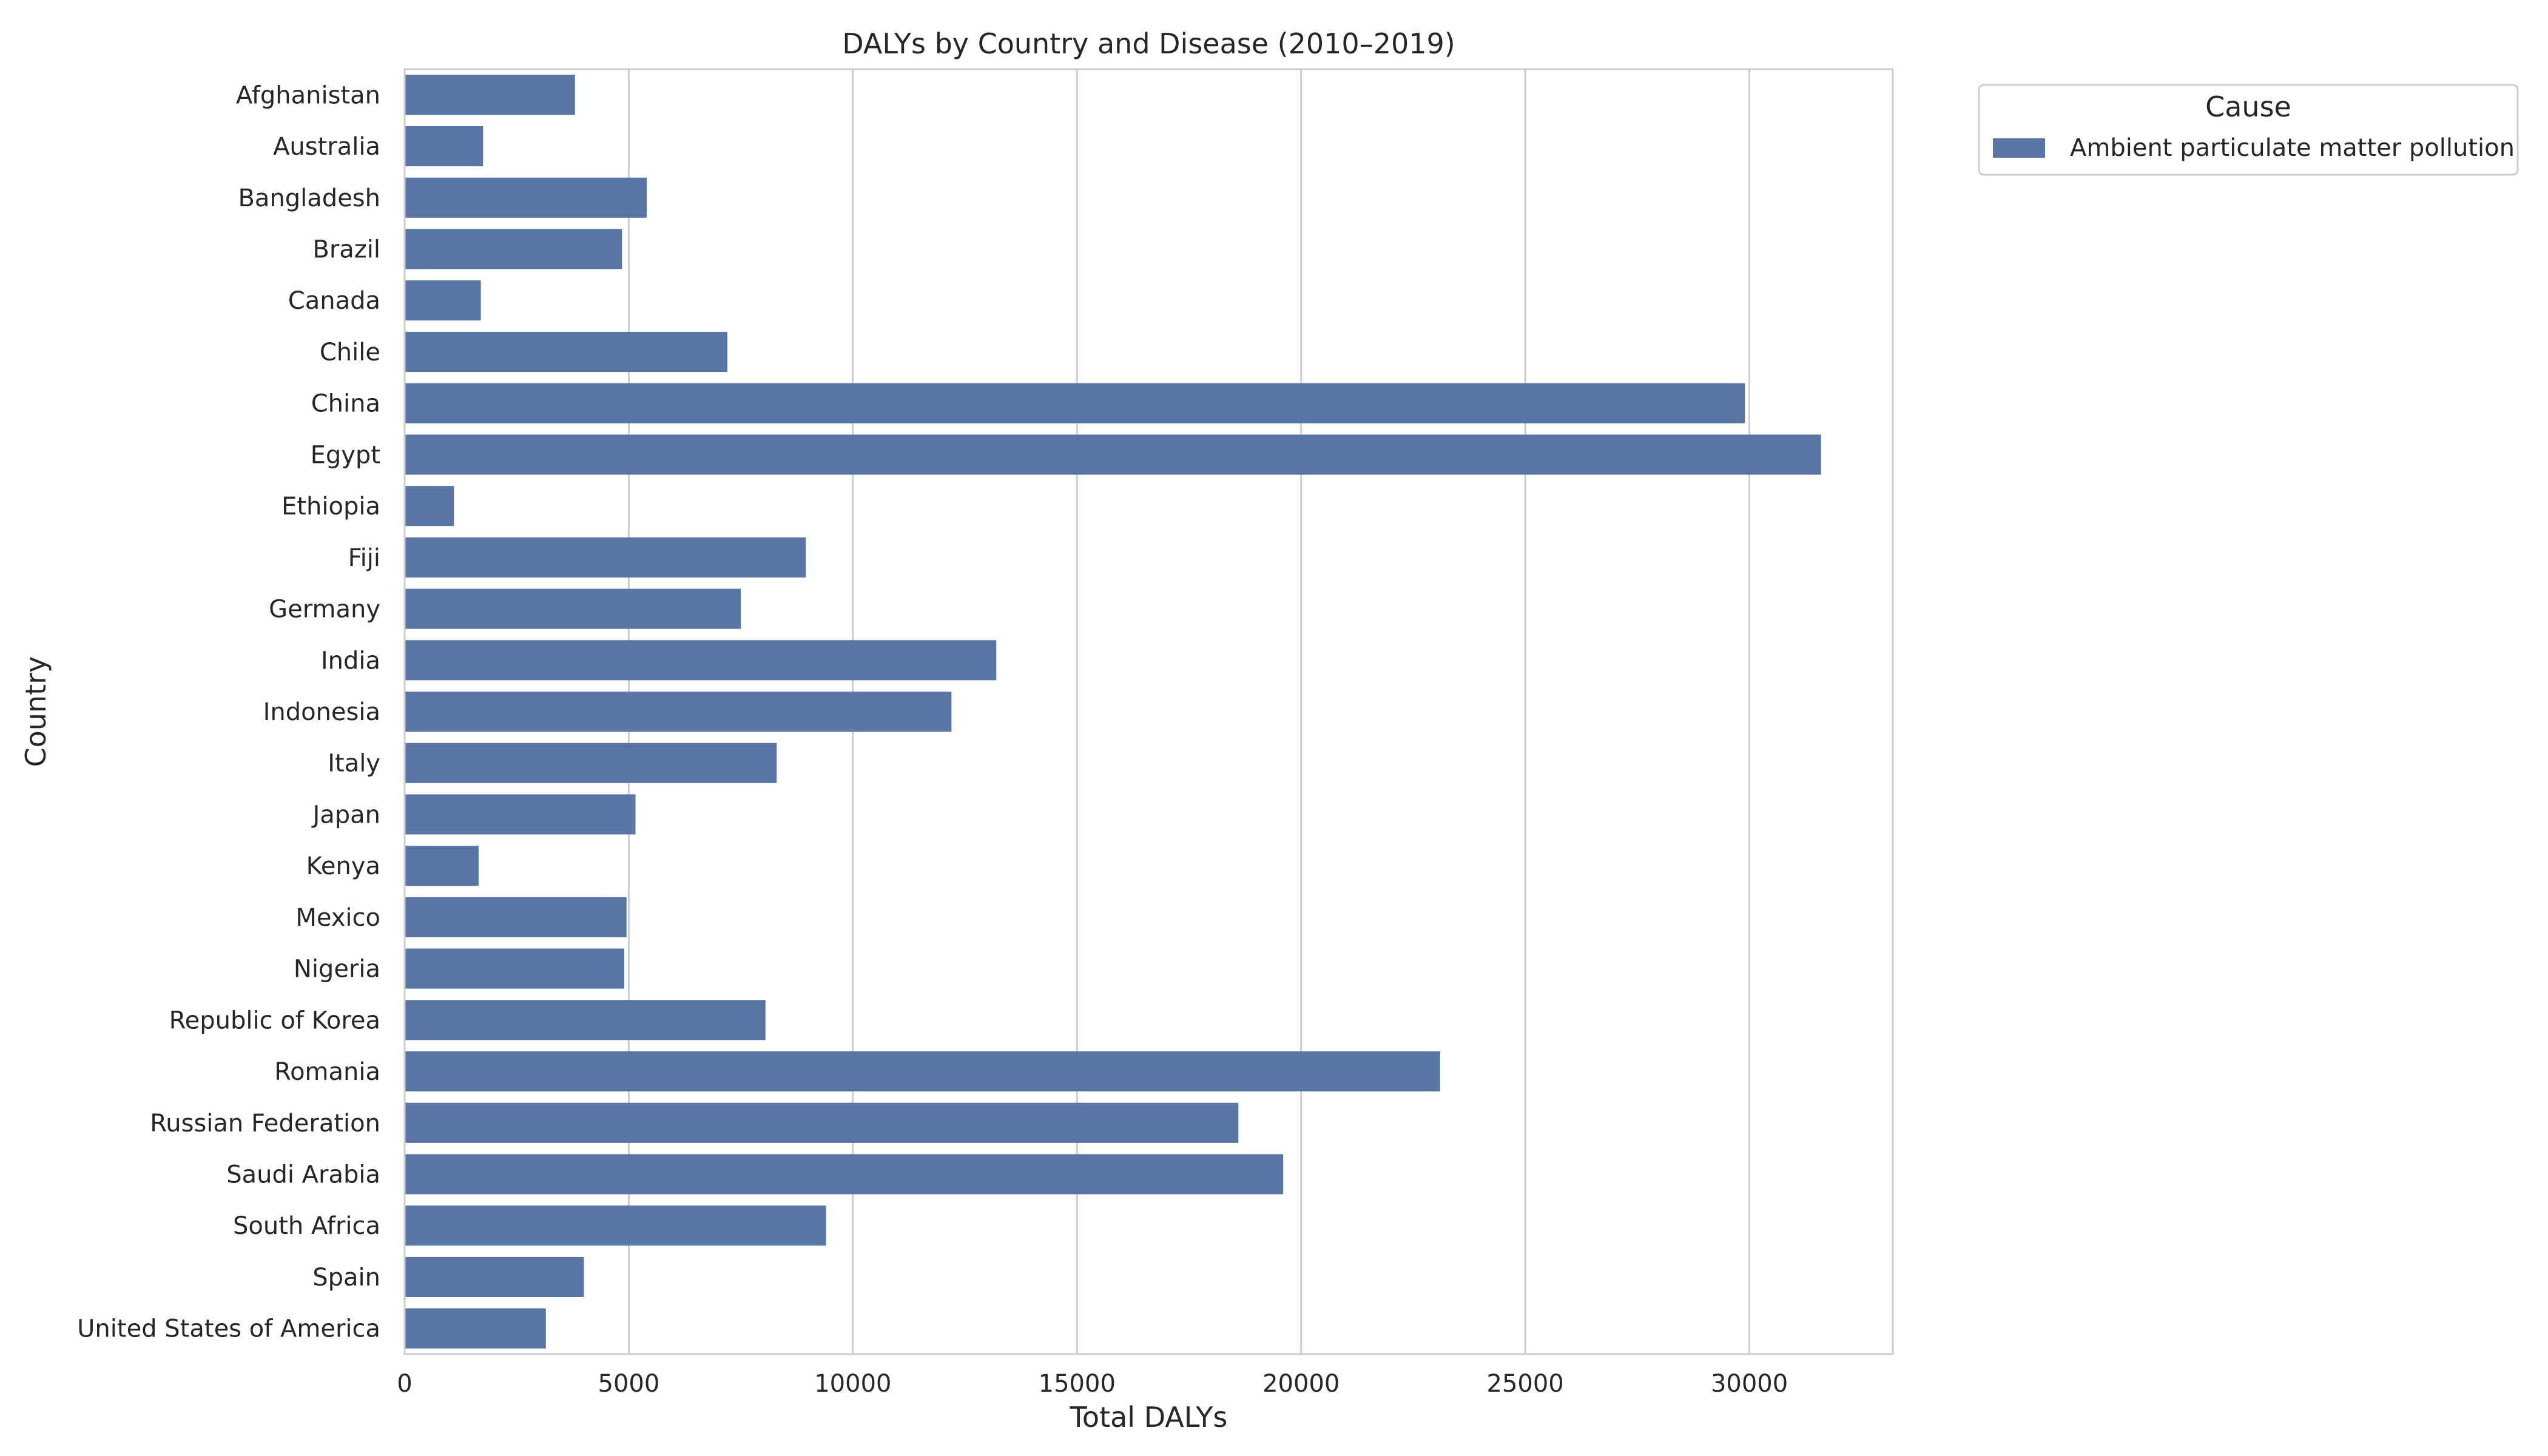 The width and height of the screenshot is (2548, 1456). I want to click on x-tick-label: 10000, so click(852, 1384).